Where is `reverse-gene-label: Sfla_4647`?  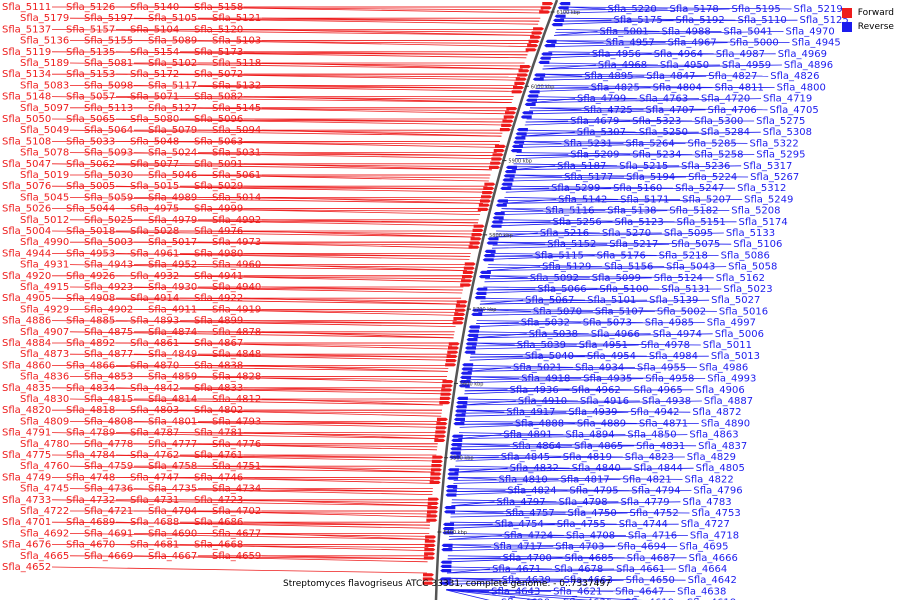 reverse-gene-label: Sfla_4647 is located at coordinates (639, 591).